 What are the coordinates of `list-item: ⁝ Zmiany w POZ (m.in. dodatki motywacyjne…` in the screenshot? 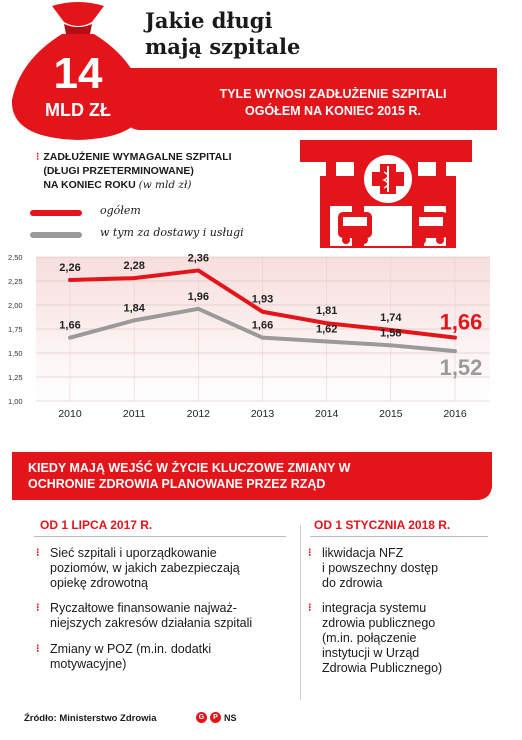 It's located at (123, 657).